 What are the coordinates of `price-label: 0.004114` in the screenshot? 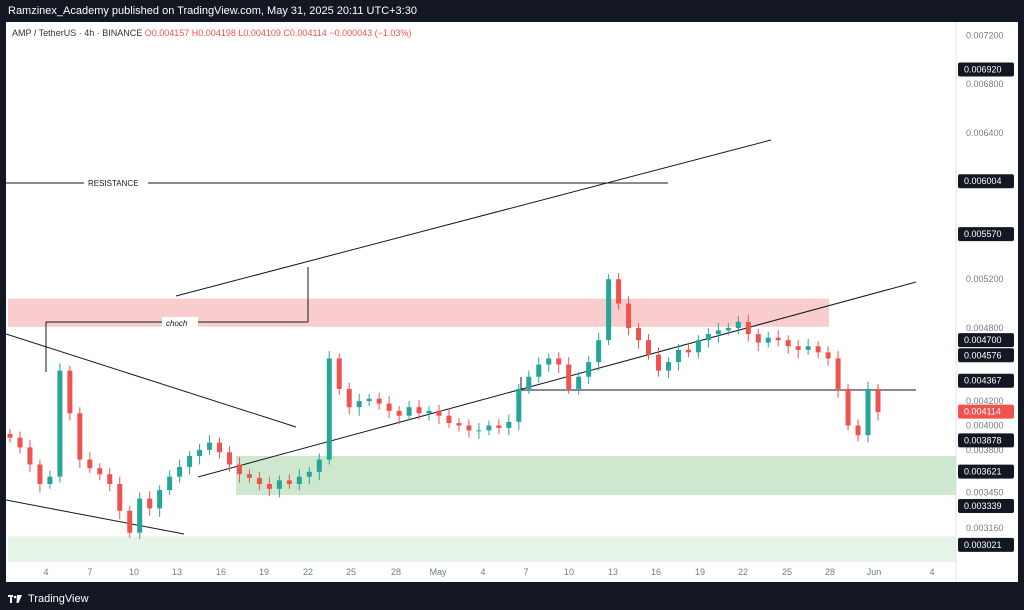 It's located at (982, 412).